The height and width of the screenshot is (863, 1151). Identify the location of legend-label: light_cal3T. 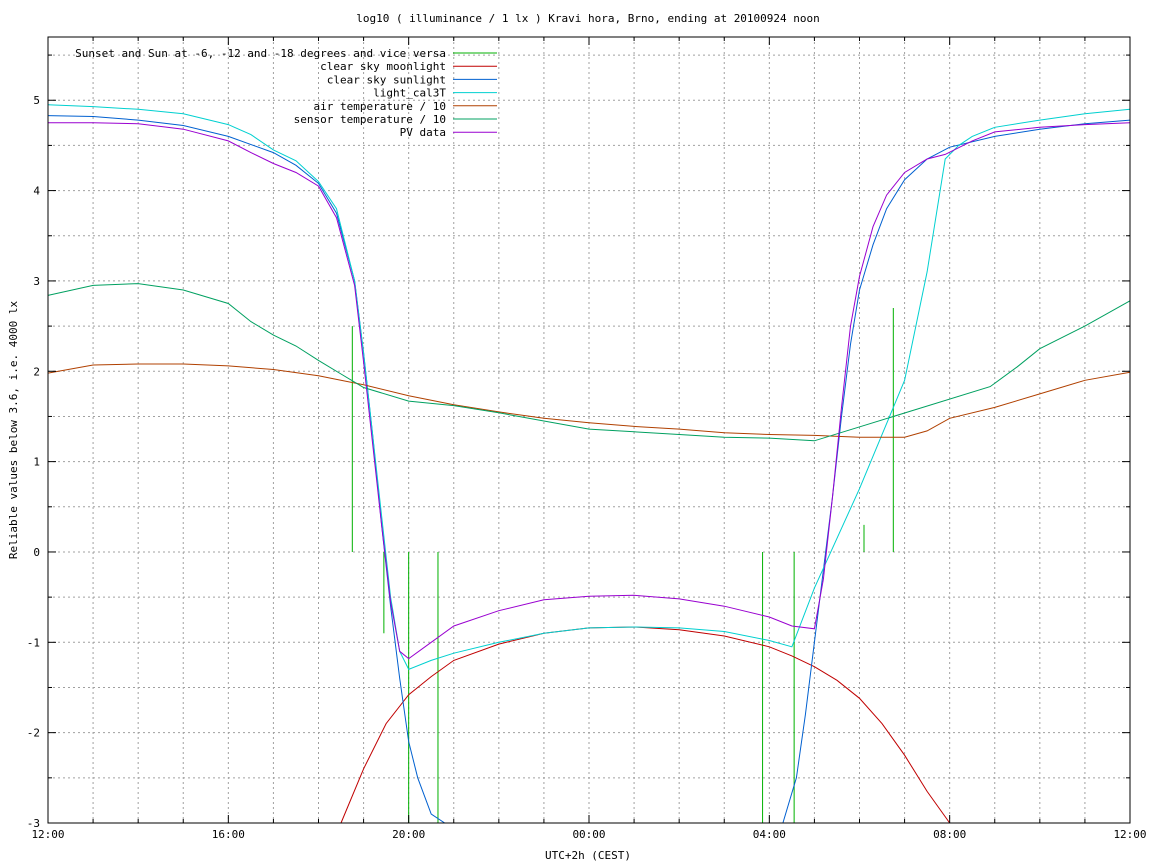
(409, 93).